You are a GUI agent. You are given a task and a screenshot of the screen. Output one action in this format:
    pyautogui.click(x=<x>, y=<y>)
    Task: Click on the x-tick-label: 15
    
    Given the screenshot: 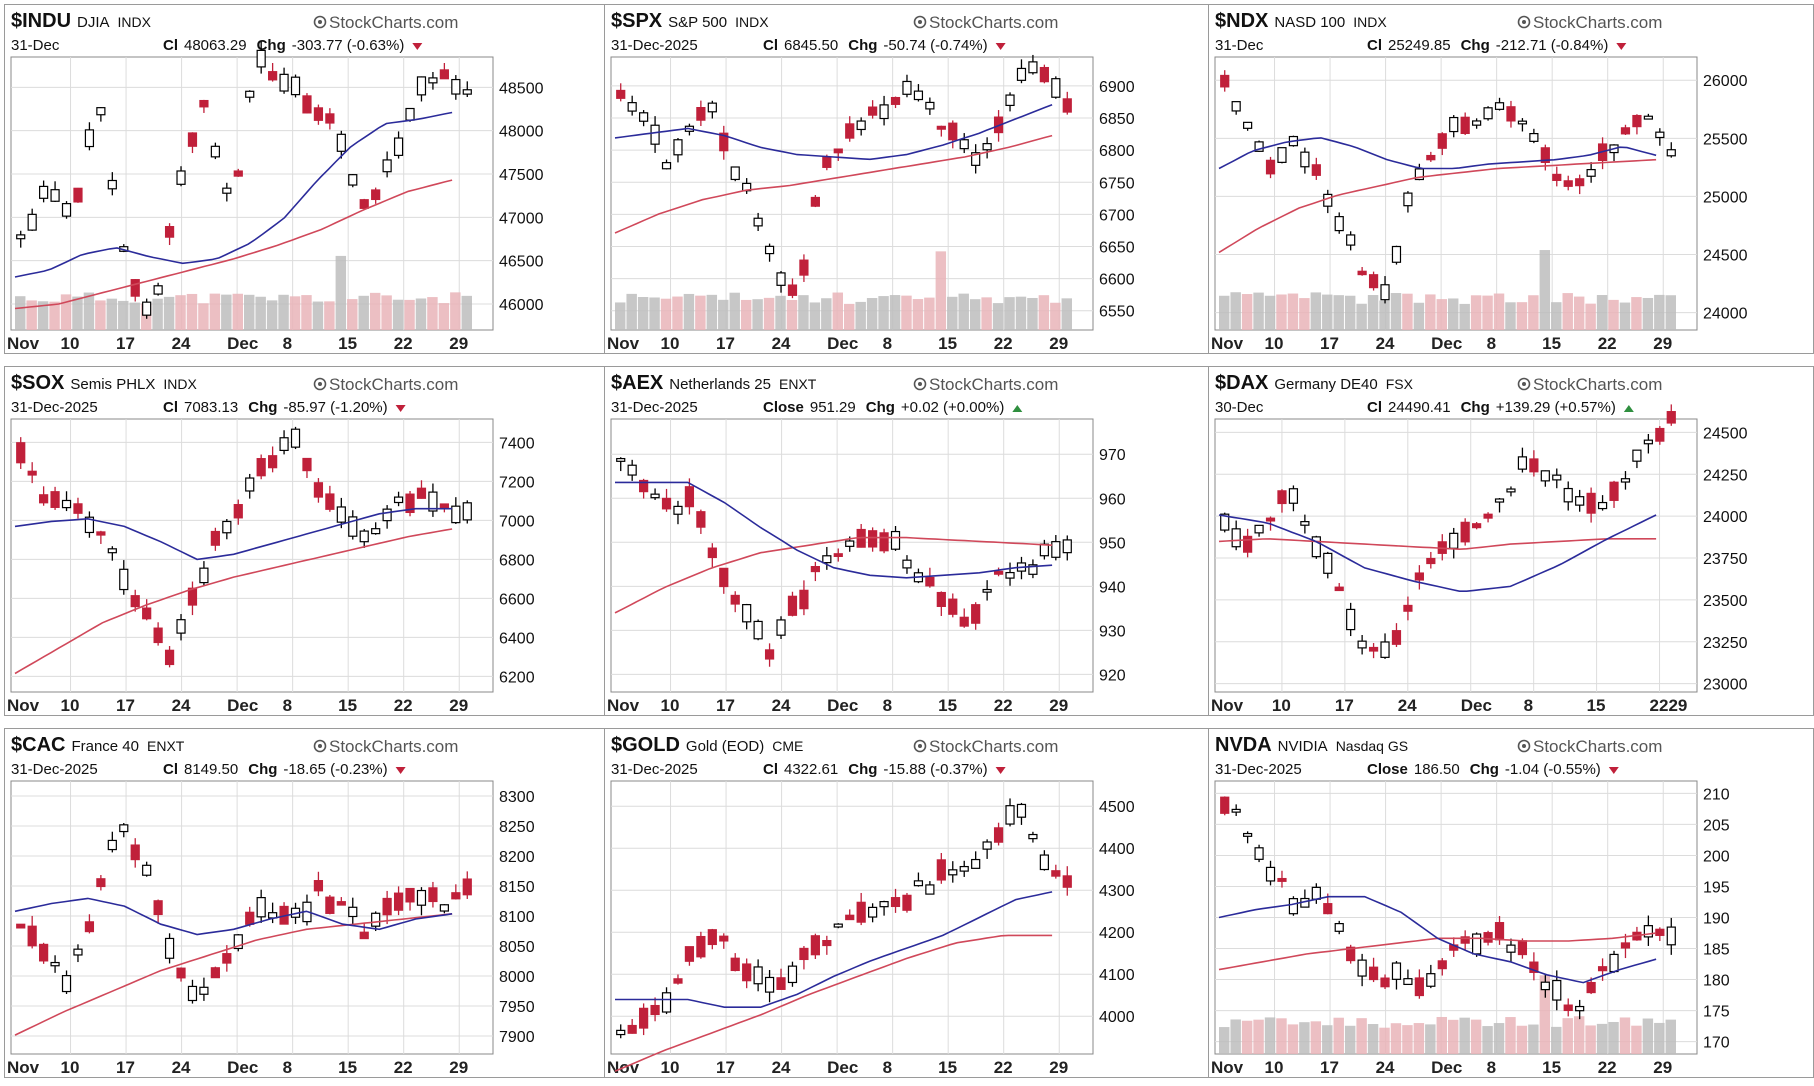 What is the action you would take?
    pyautogui.click(x=347, y=1067)
    